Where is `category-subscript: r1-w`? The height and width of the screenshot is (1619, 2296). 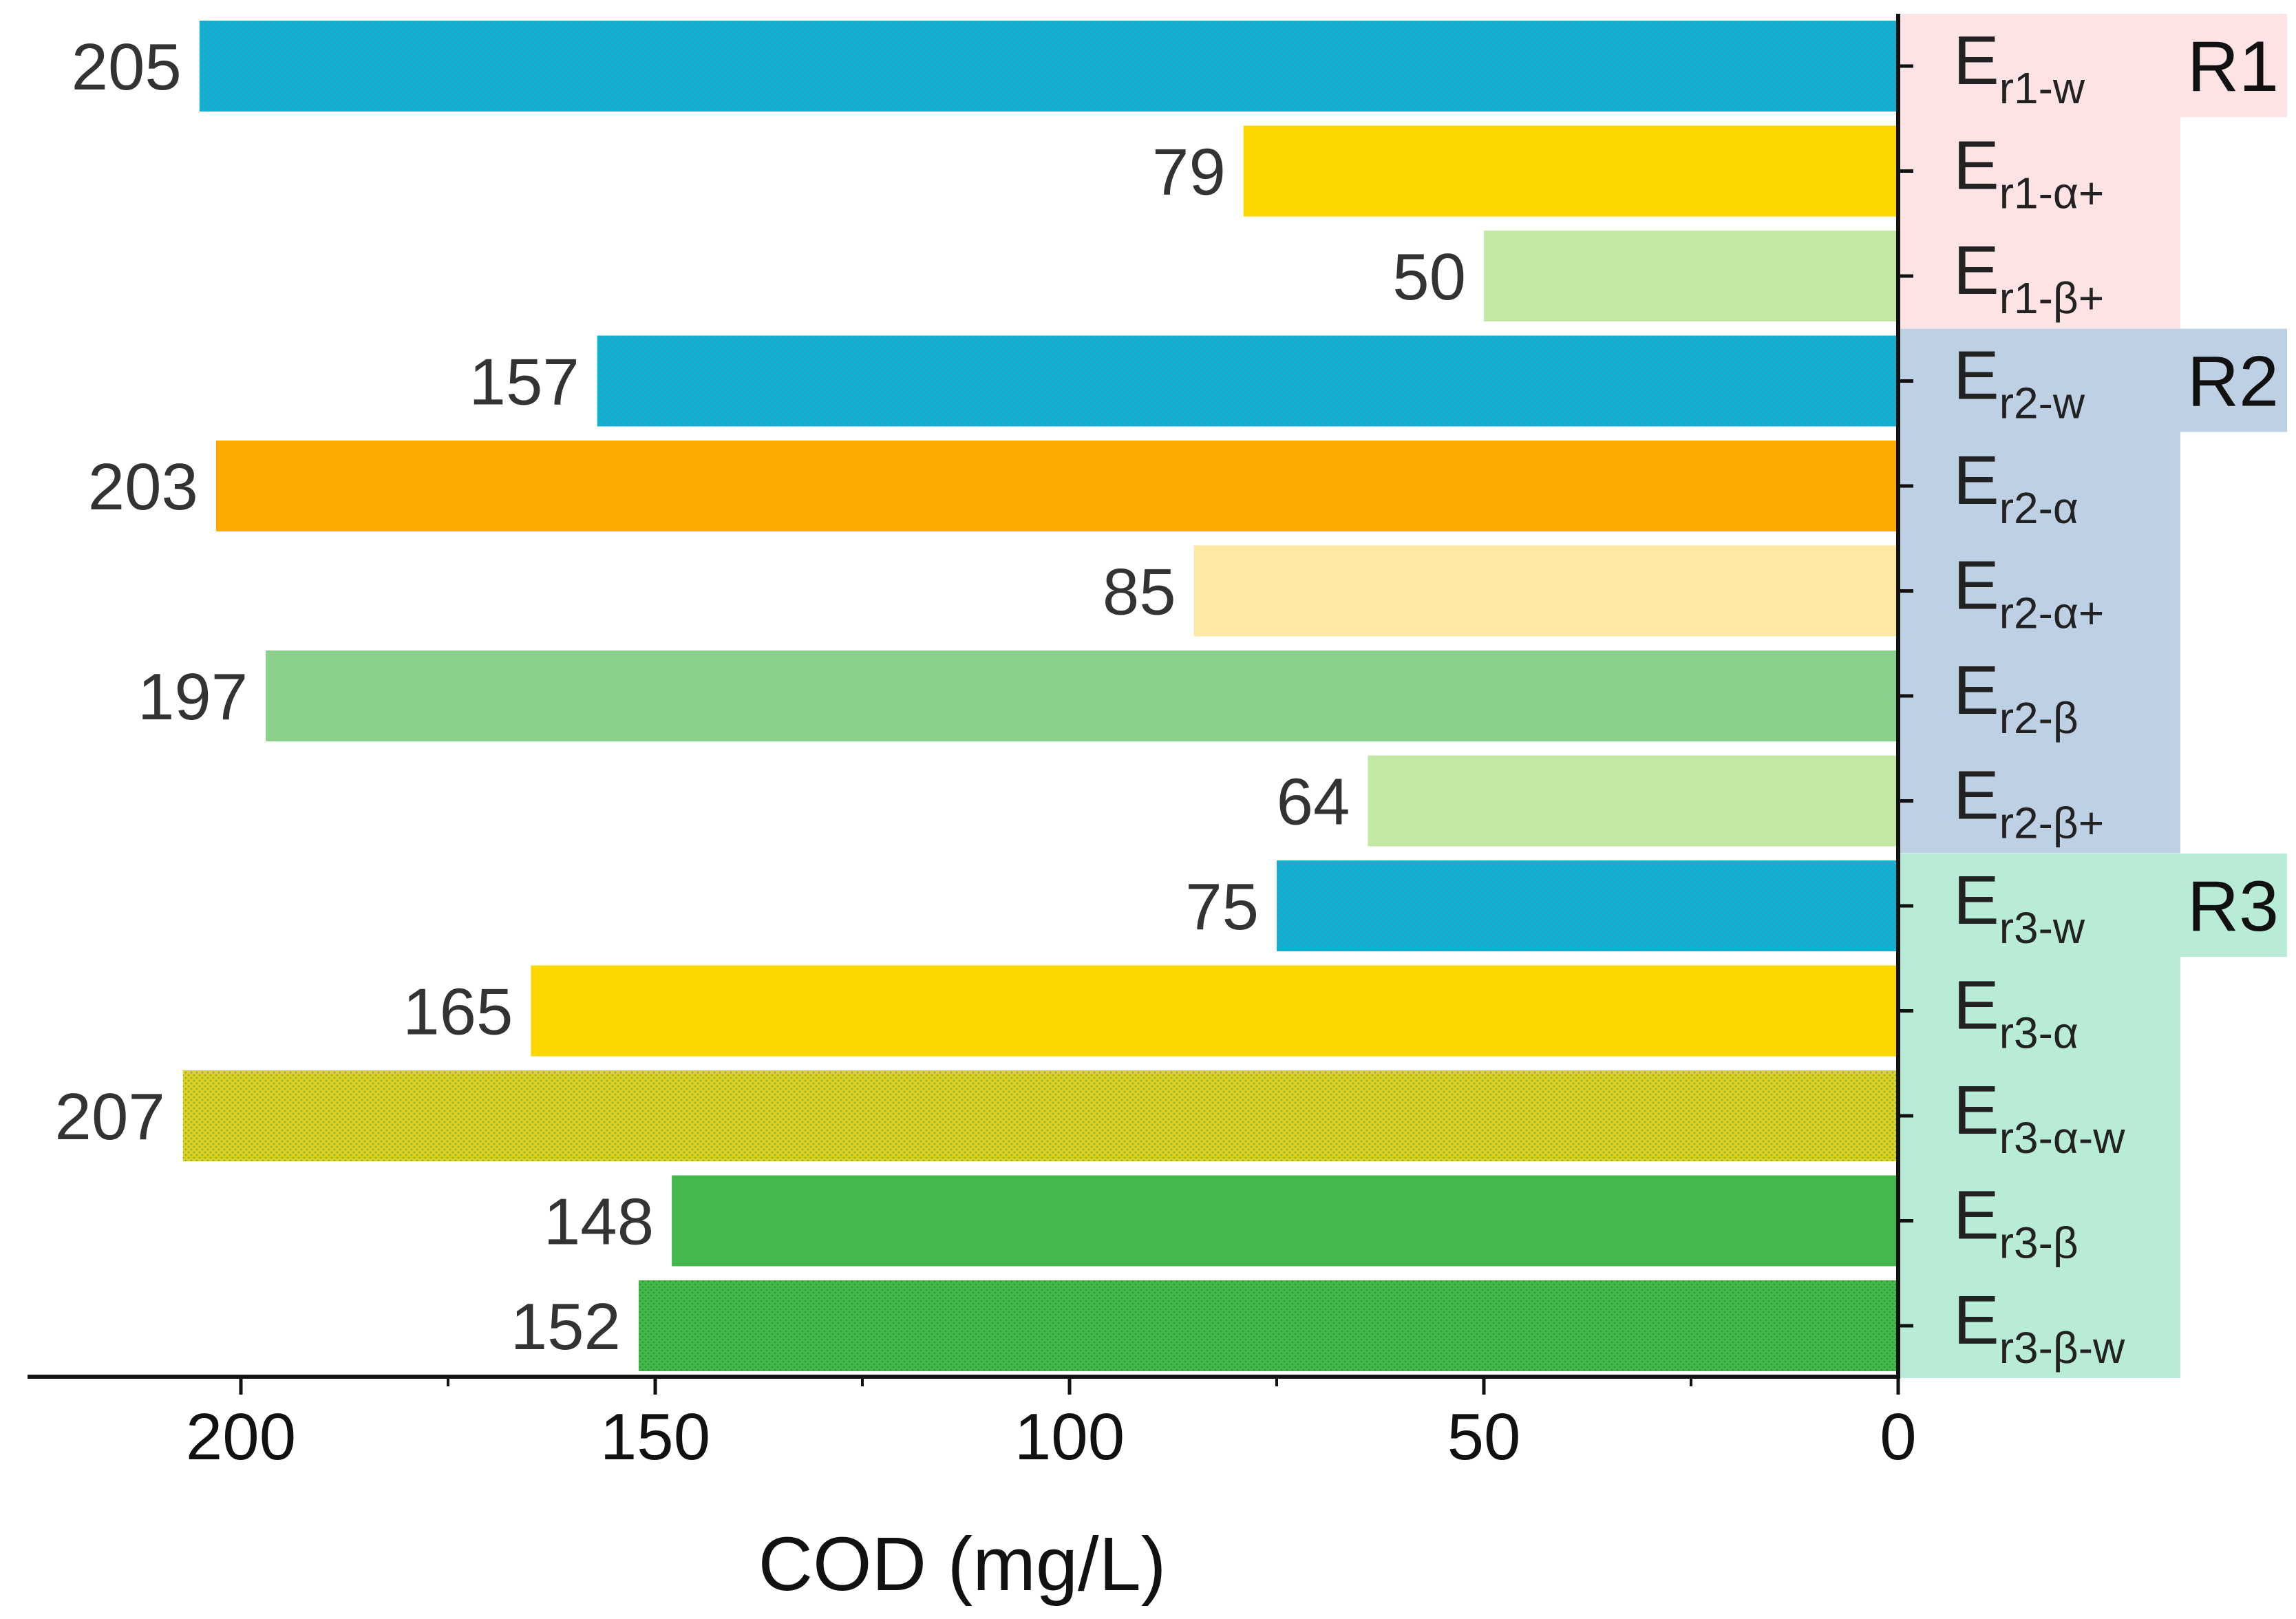 category-subscript: r1-w is located at coordinates (2042, 88).